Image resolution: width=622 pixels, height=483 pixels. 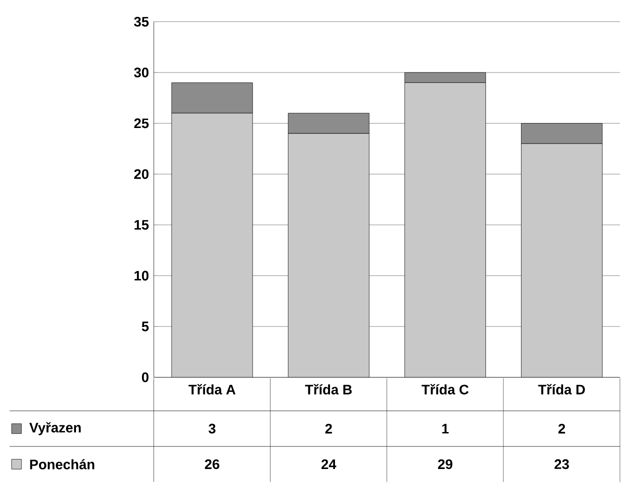 I want to click on x-tick-label: Třída A, so click(x=212, y=389).